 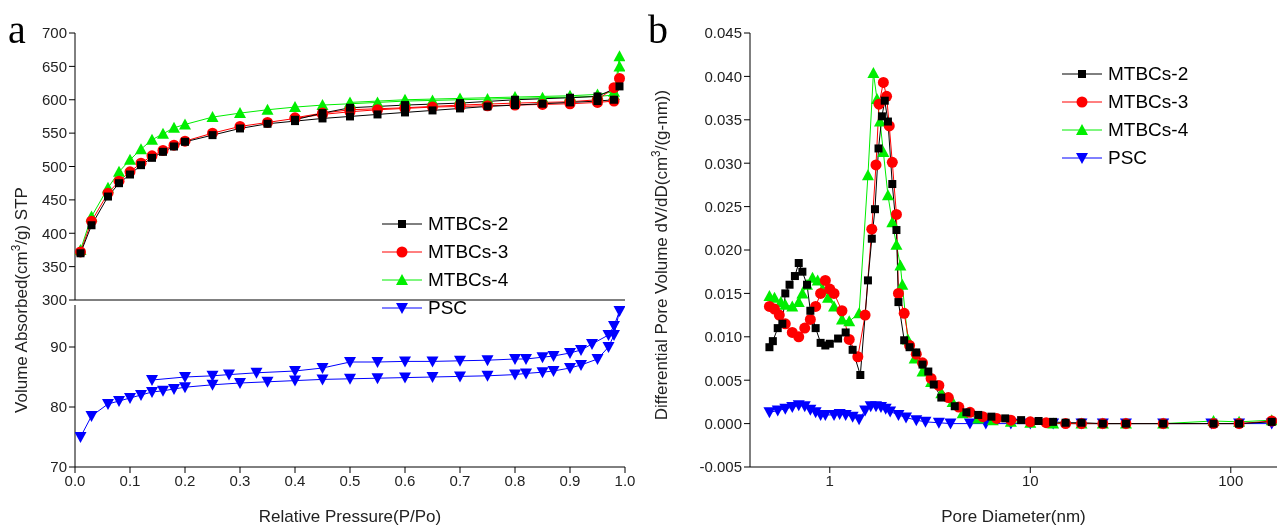 I want to click on x-tick-label: 0.7, so click(x=460, y=480).